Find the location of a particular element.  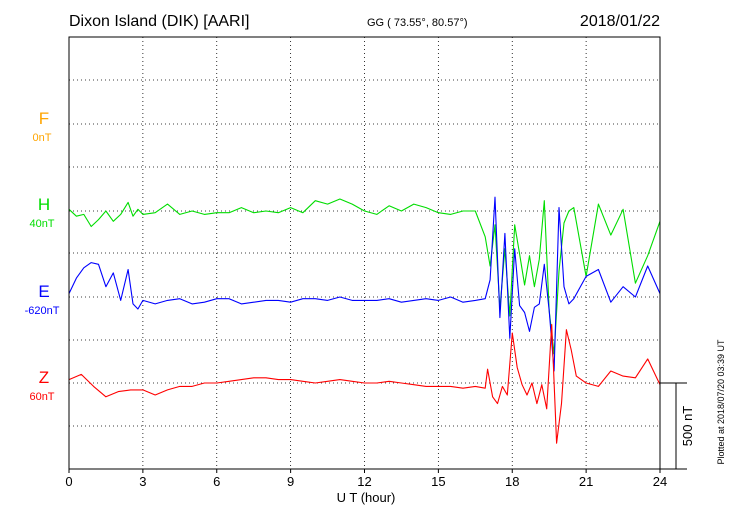

x-tick-label-9: 9 is located at coordinates (290, 481).